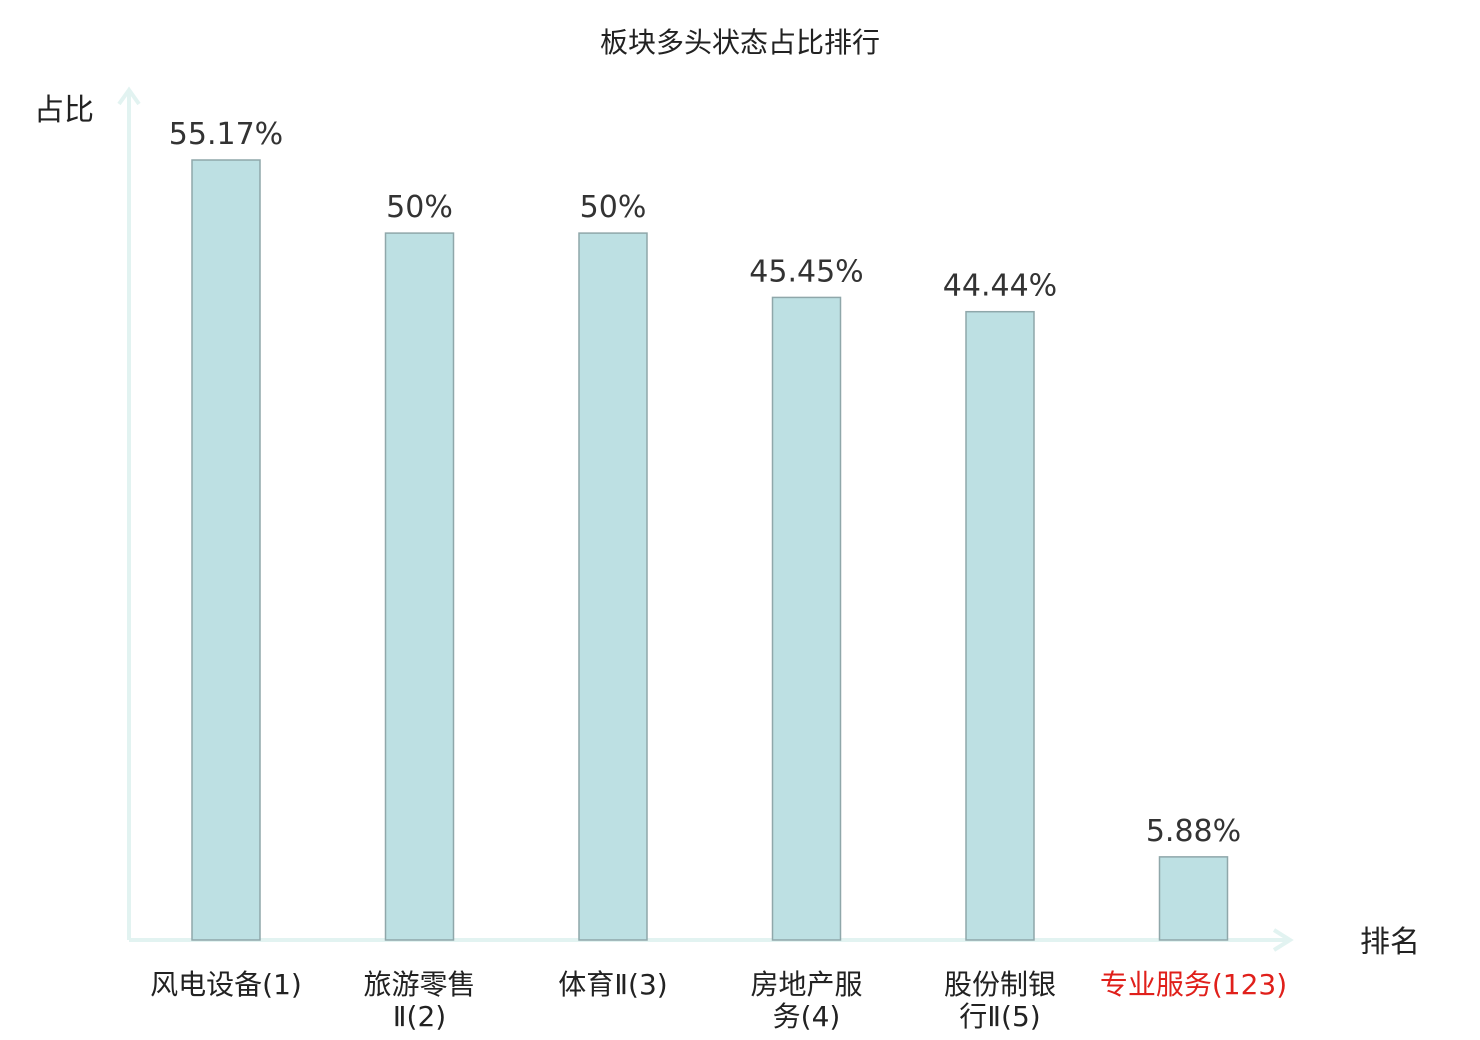  I want to click on category-label-3: 体育Ⅱ(3), so click(612, 984).